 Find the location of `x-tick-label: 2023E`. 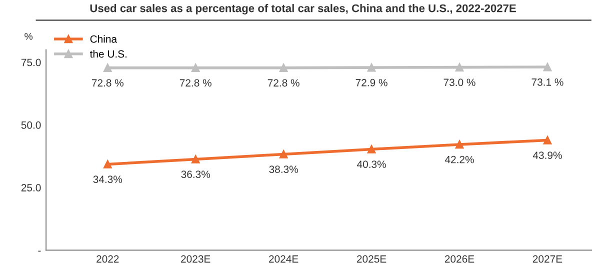

x-tick-label: 2023E is located at coordinates (195, 259).